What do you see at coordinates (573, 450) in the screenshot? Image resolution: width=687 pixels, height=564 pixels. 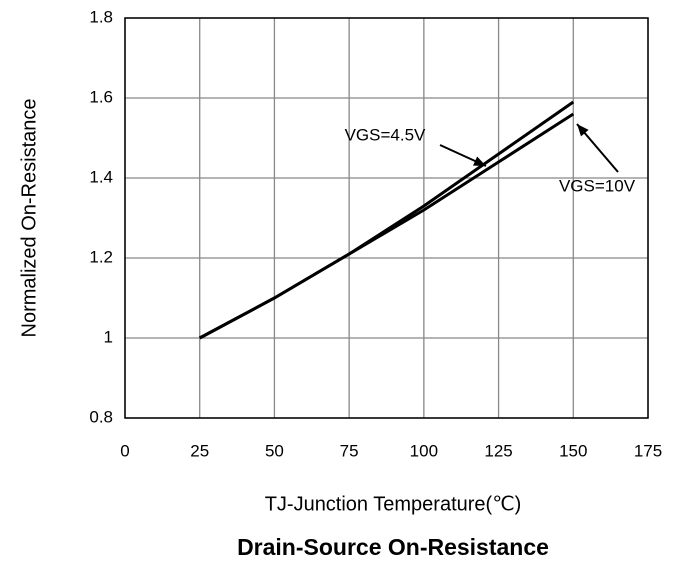 I see `x-tick-label: 150` at bounding box center [573, 450].